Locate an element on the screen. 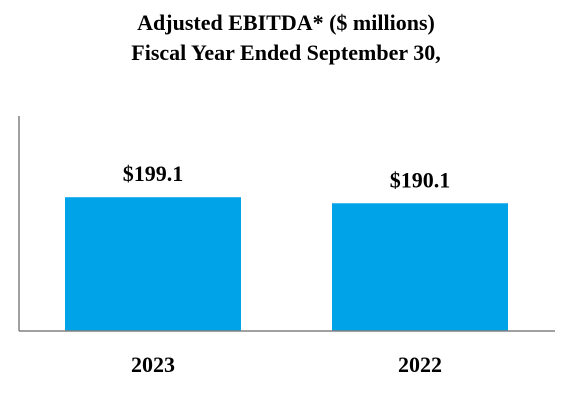 The image size is (572, 400). bar-2022 is located at coordinates (420, 267).